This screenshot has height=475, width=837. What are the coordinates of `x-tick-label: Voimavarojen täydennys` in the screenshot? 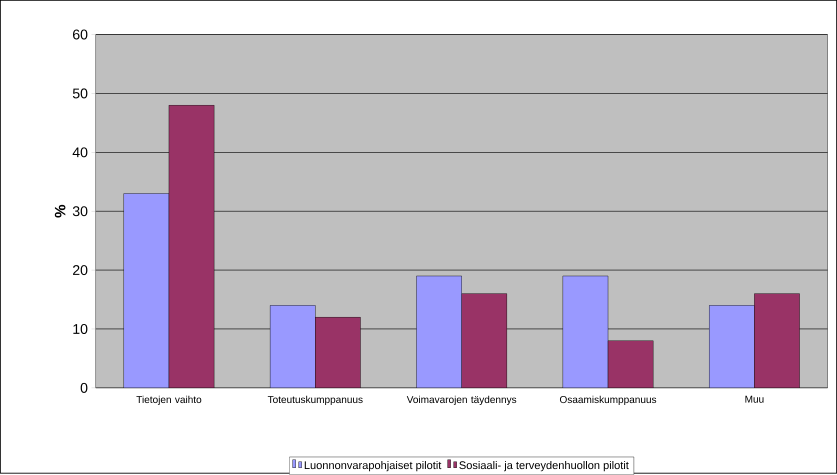 It's located at (461, 401).